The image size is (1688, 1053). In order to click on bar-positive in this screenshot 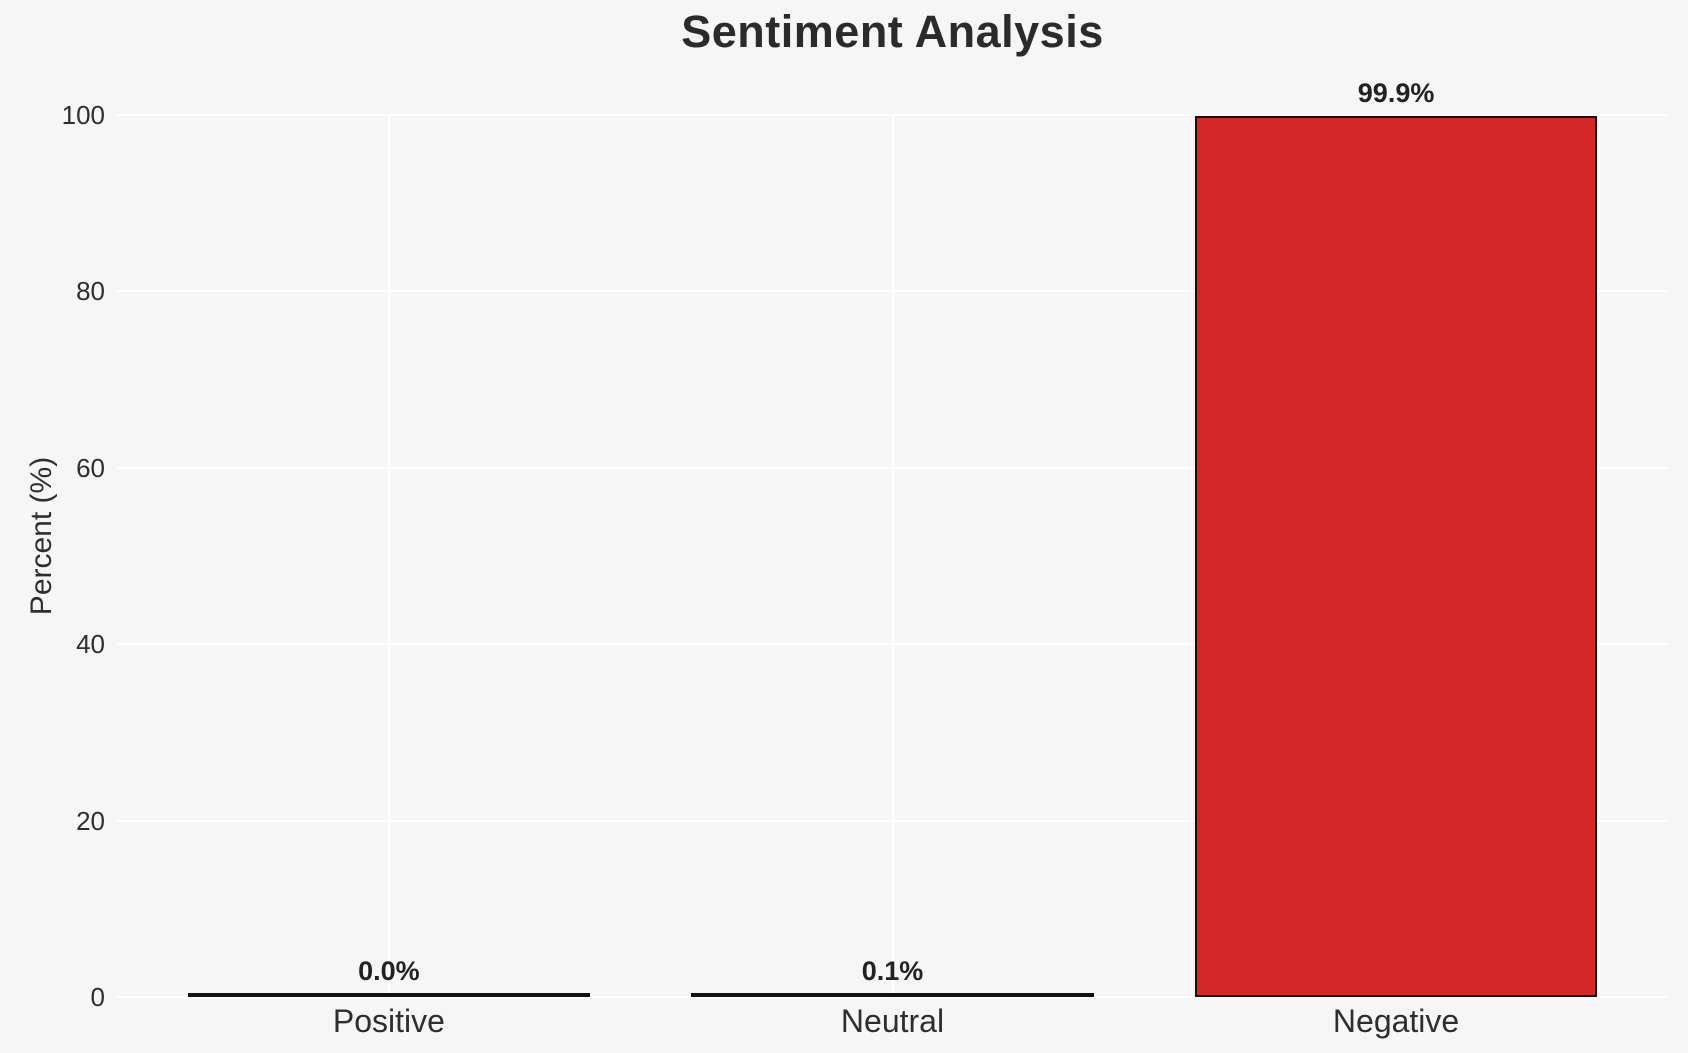, I will do `click(389, 995)`.